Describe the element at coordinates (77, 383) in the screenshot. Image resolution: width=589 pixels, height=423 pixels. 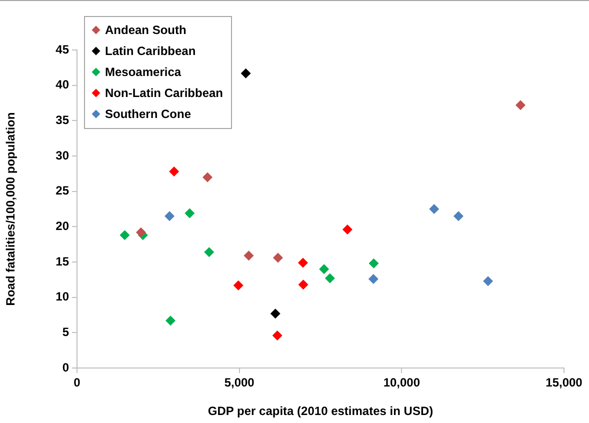
I see `x-tick-label: 0` at that location.